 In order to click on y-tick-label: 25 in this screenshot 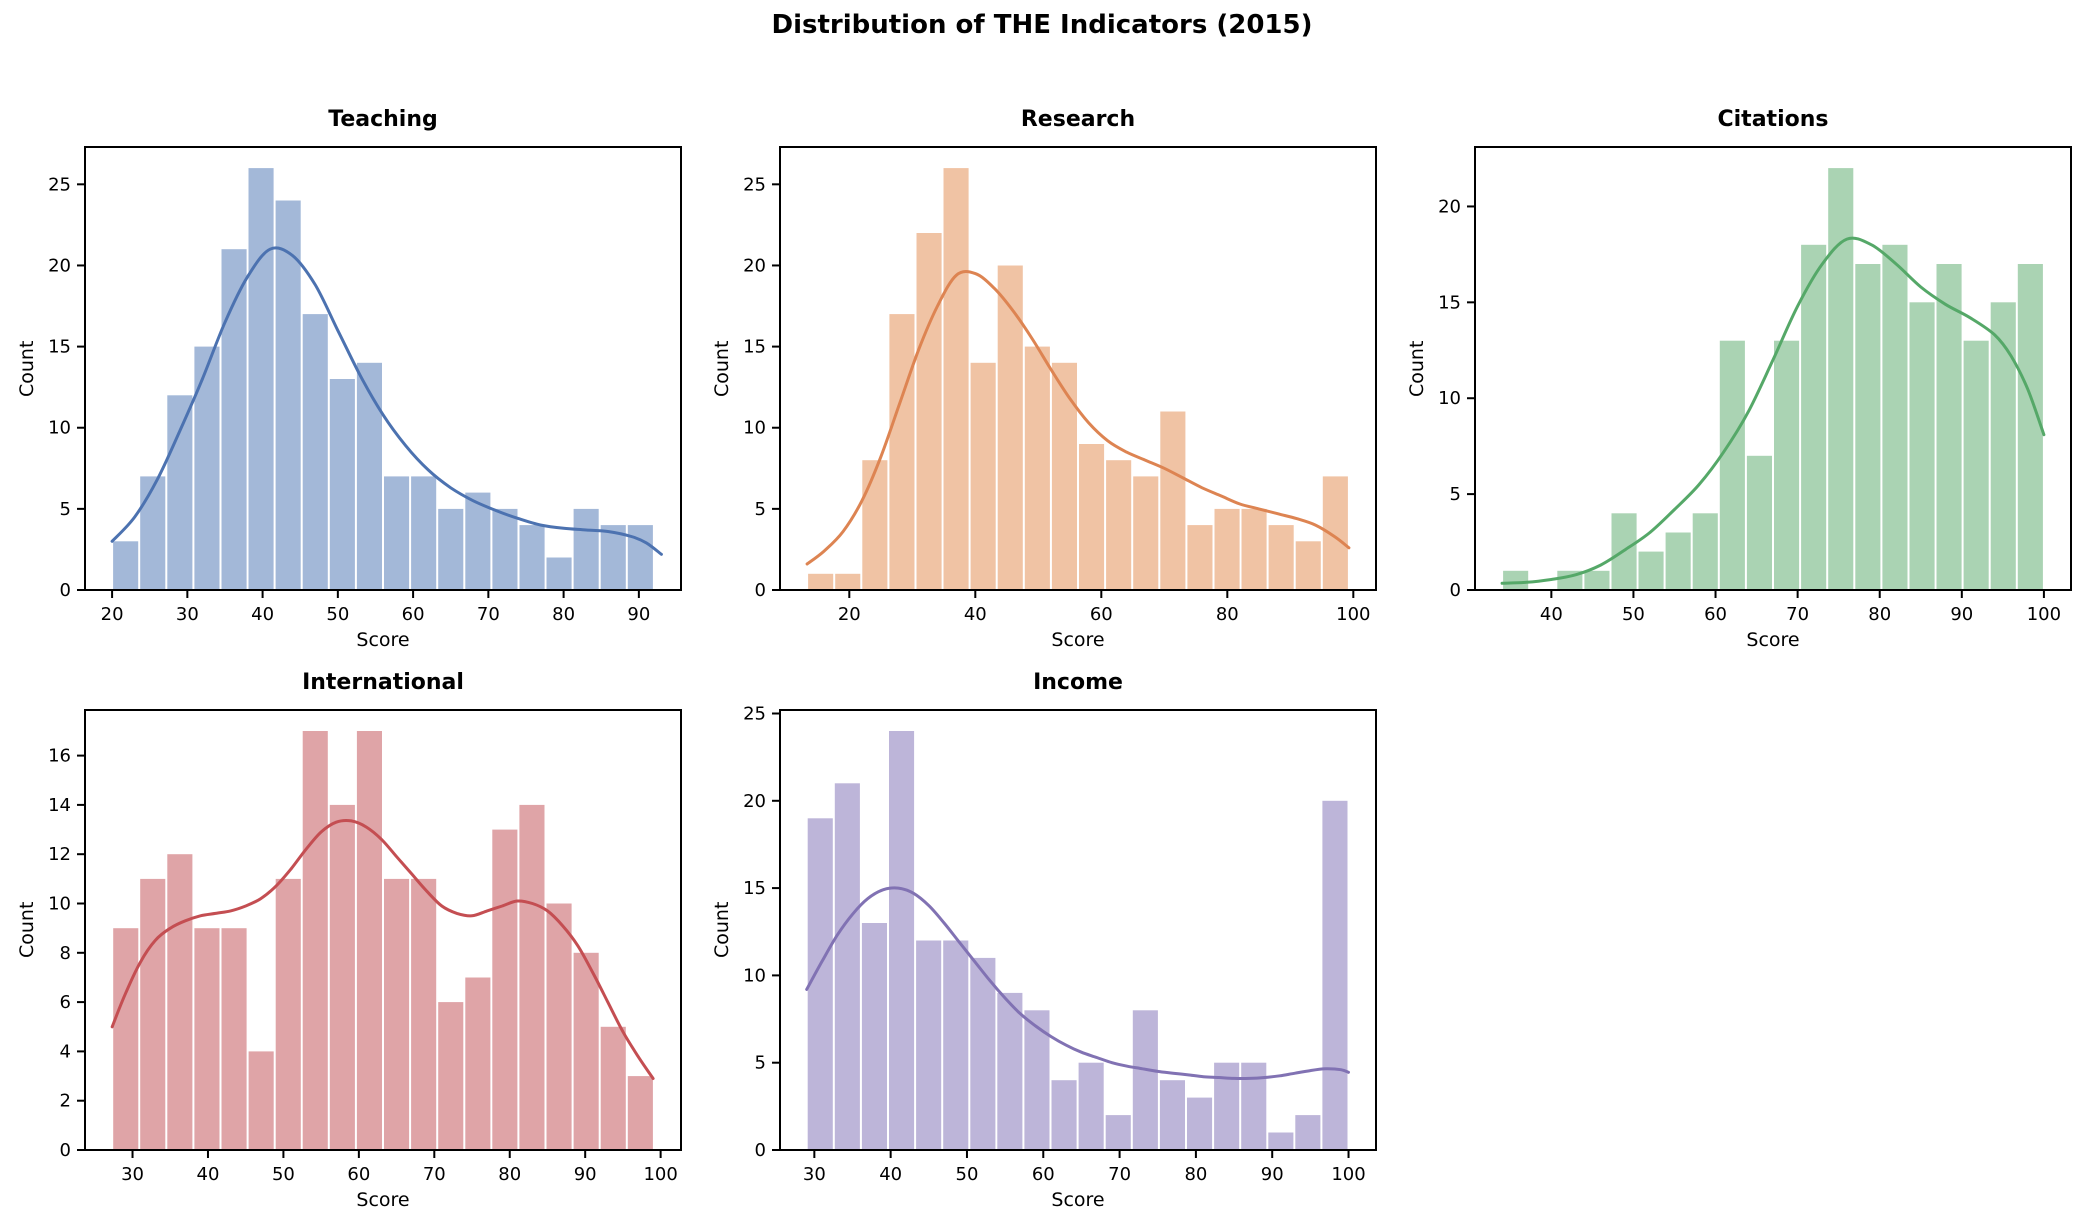, I will do `click(59, 184)`.